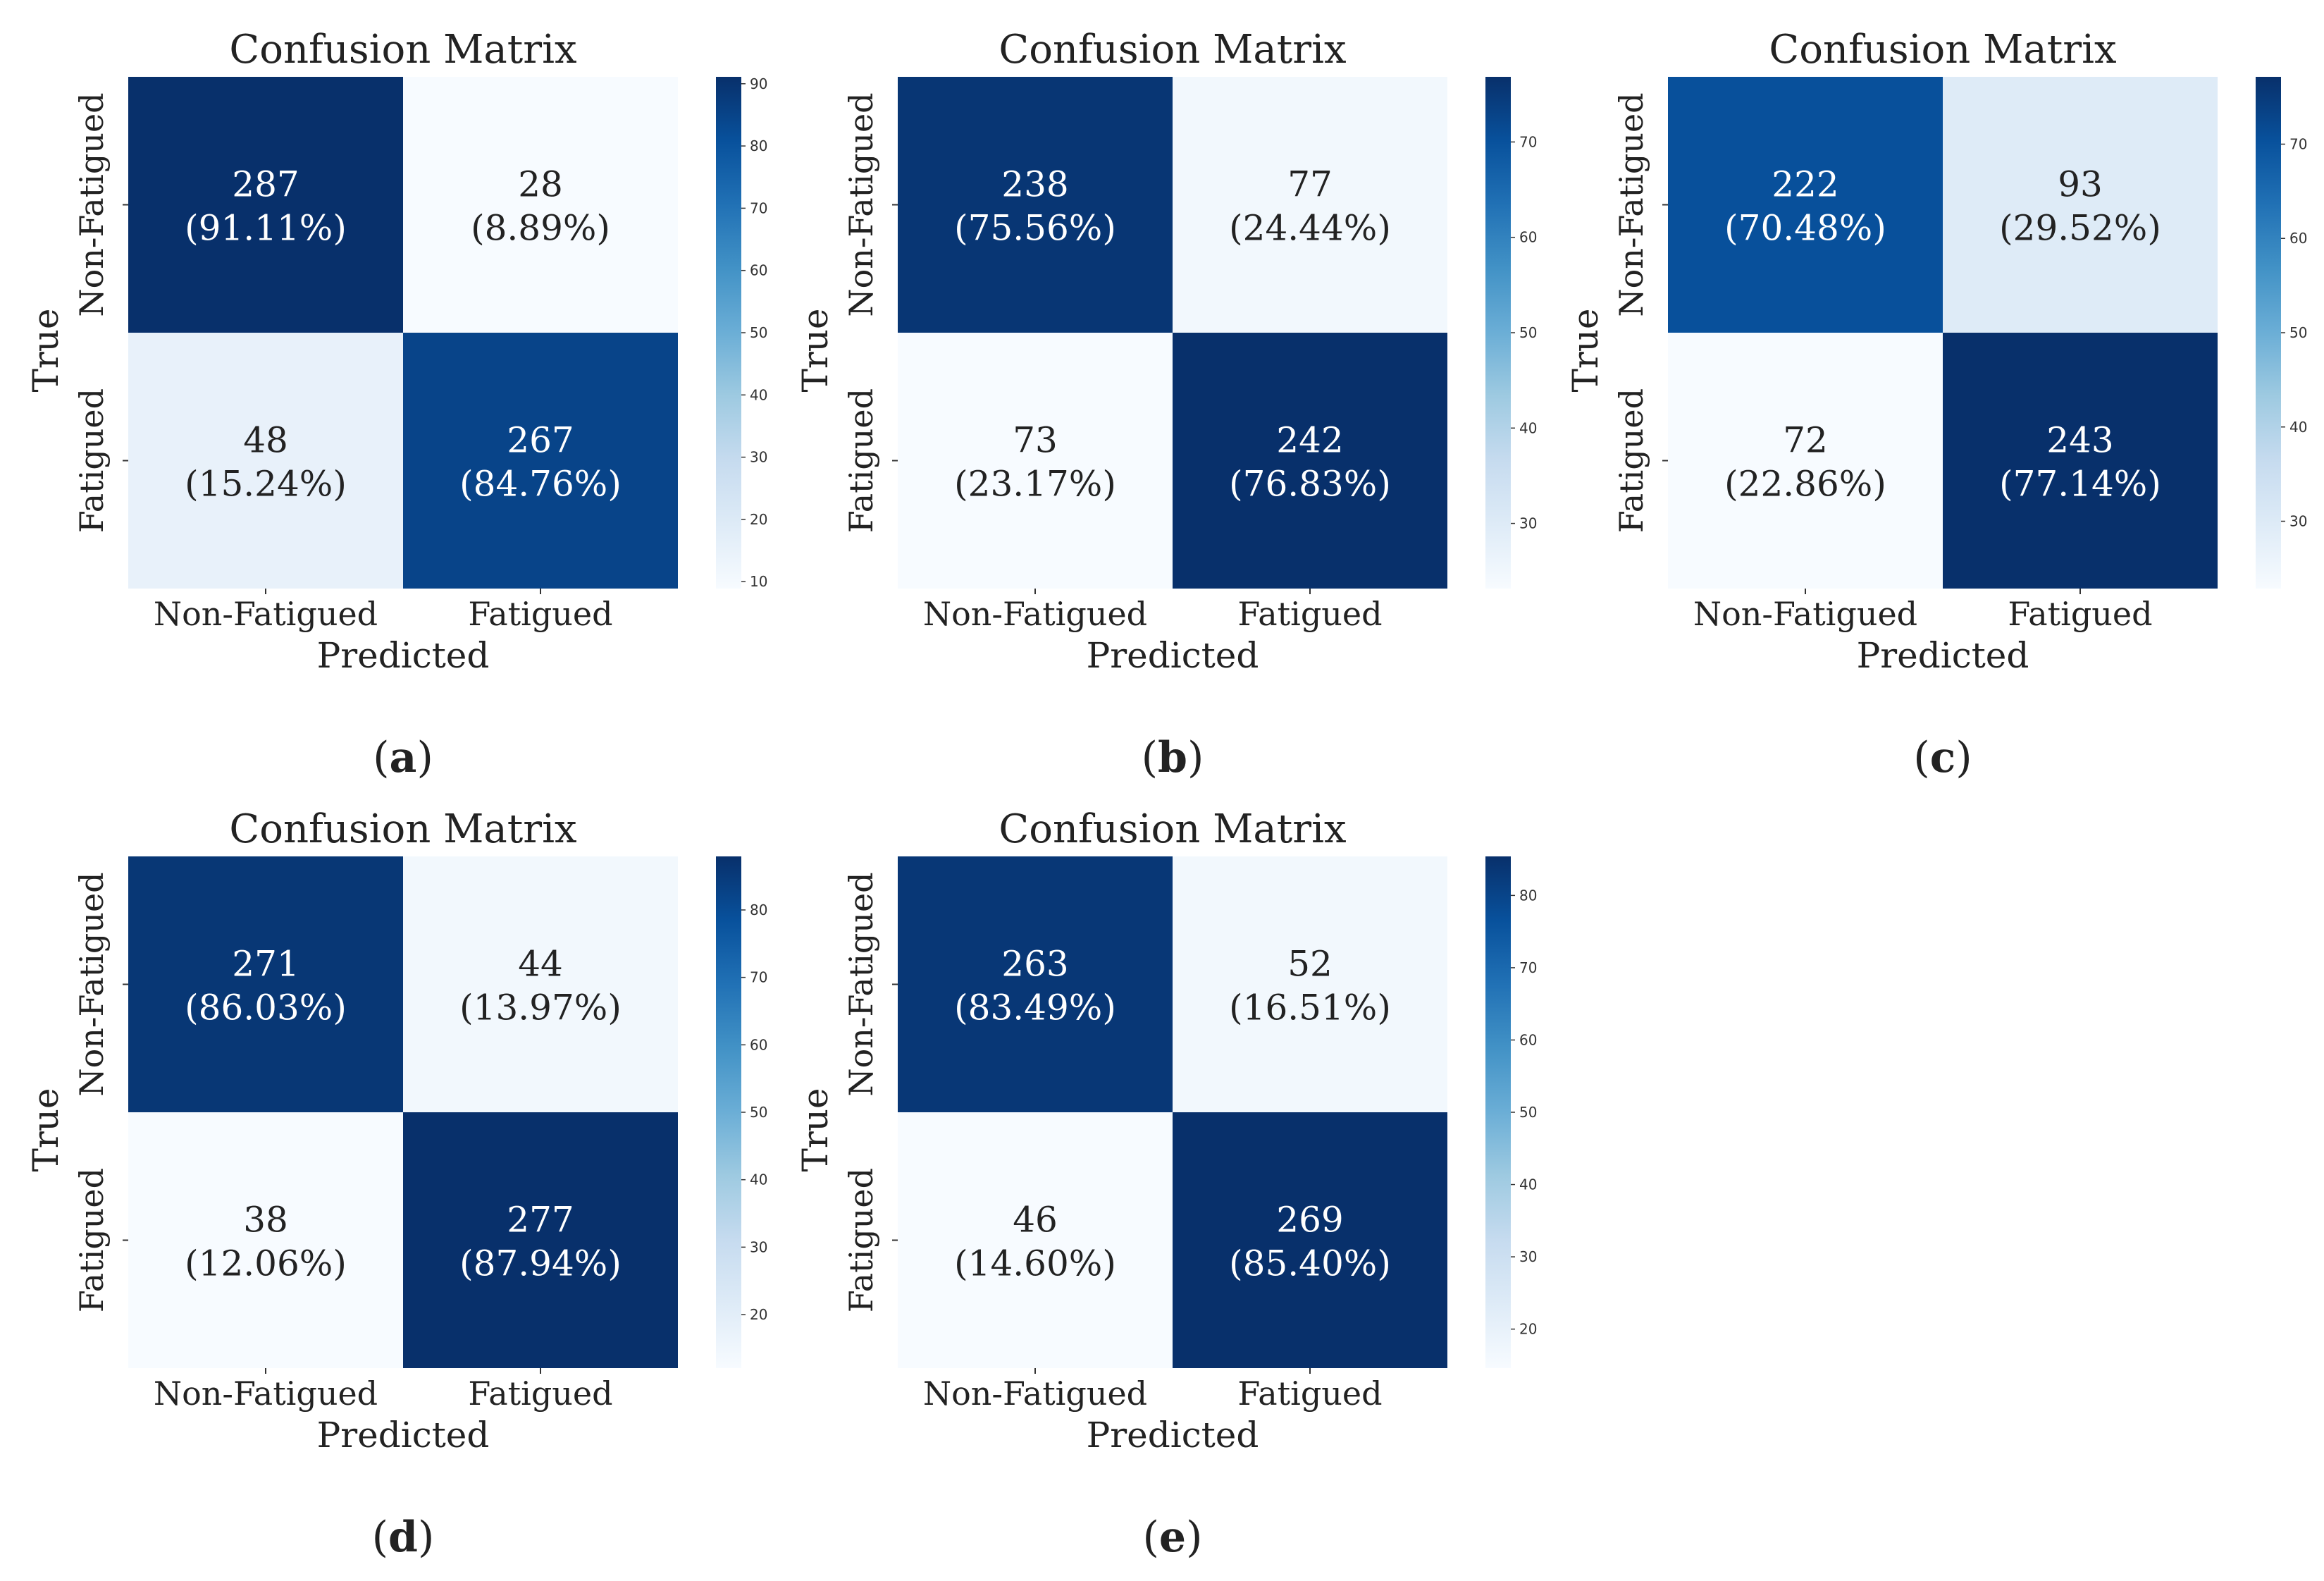 The height and width of the screenshot is (1581, 2324). I want to click on cell-count-label: 46, so click(1035, 1220).